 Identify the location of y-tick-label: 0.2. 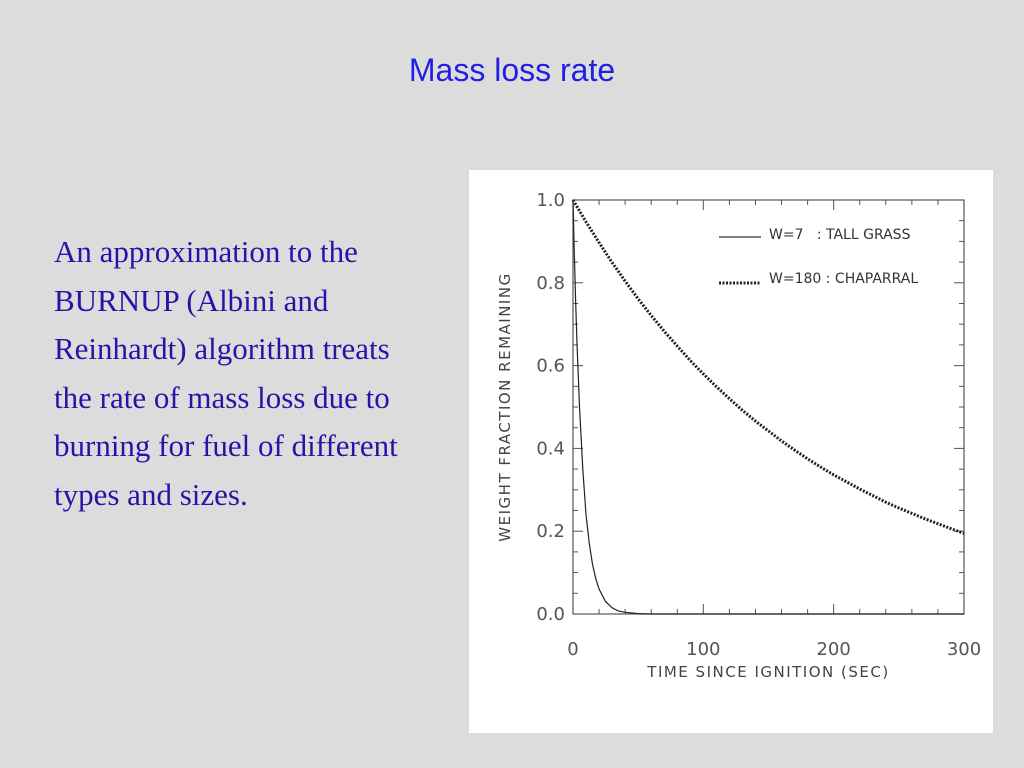
(550, 531).